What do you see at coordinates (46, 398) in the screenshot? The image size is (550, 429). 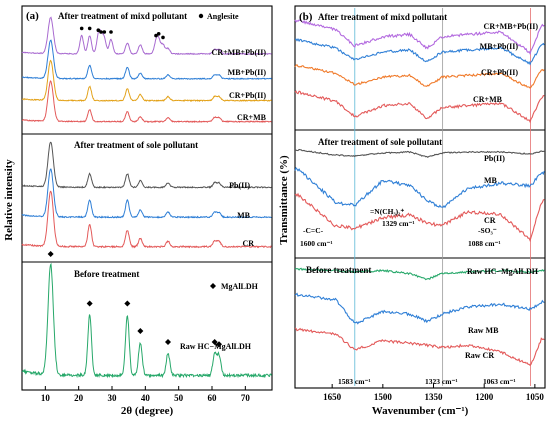 I see `a-tick-label: 10` at bounding box center [46, 398].